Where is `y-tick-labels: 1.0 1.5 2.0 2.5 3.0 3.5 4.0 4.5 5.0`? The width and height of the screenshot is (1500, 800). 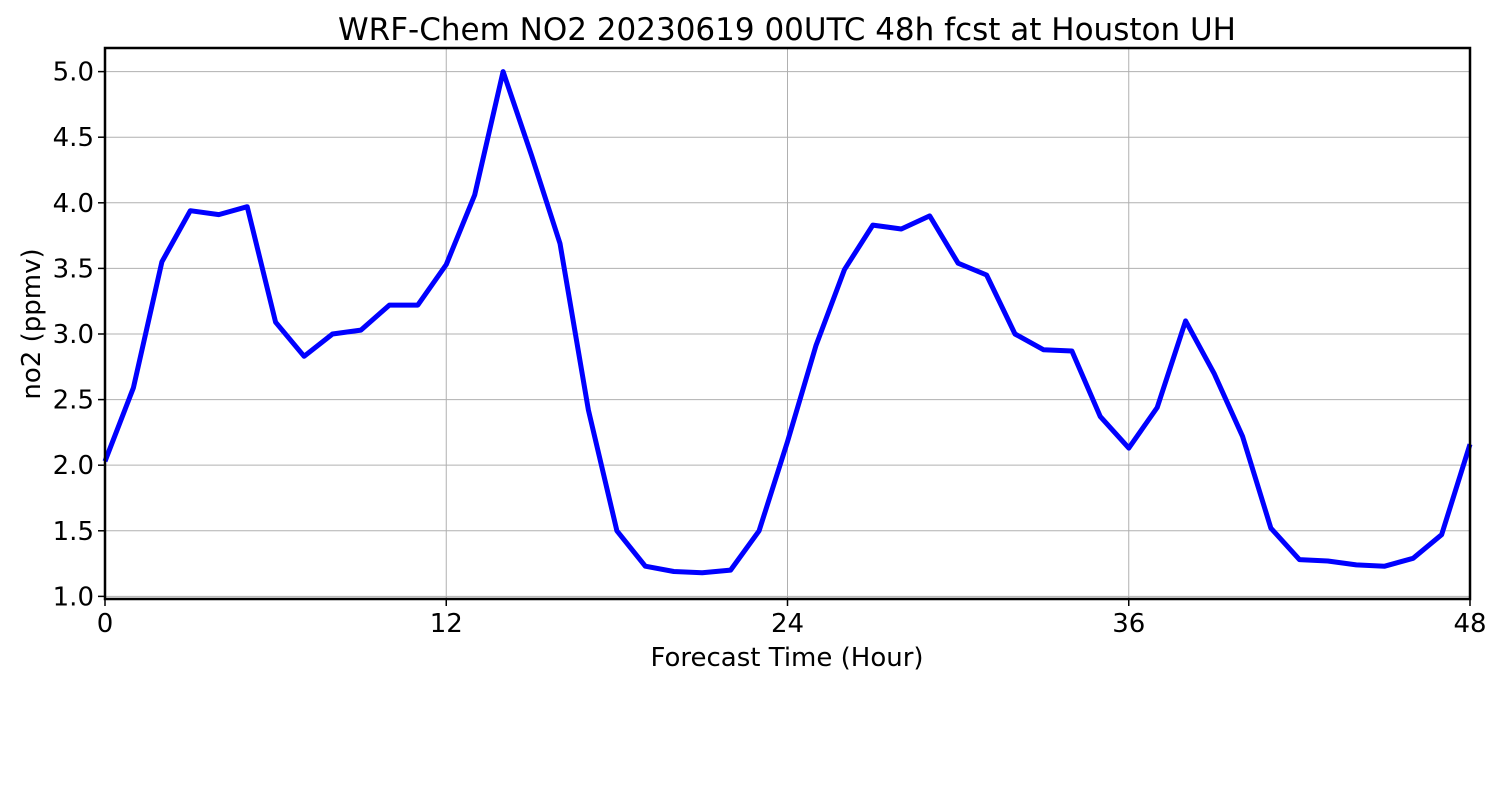 y-tick-labels: 1.0 1.5 2.0 2.5 3.0 3.5 4.0 4.5 5.0 is located at coordinates (73, 335).